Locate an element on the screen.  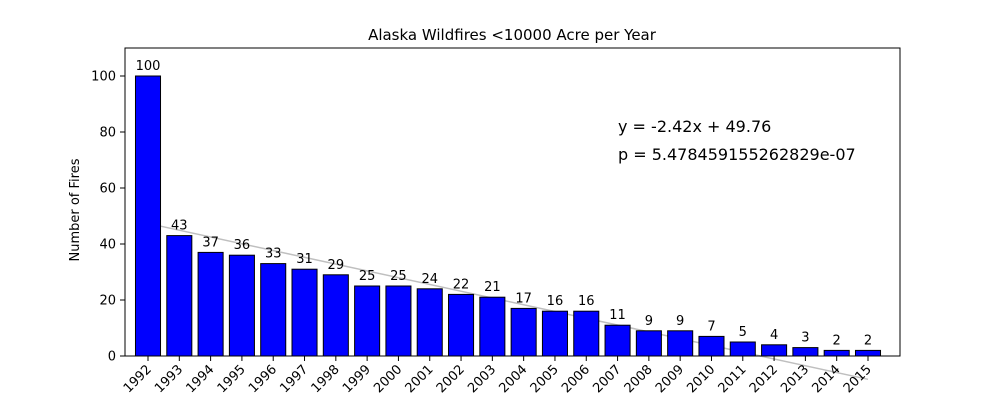
x-tick-label: 1997 is located at coordinates (294, 379).